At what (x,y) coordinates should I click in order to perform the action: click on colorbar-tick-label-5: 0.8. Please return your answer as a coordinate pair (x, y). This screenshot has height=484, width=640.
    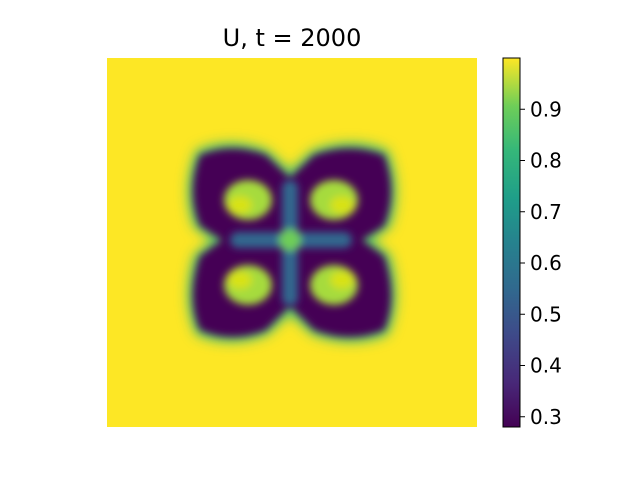
    Looking at the image, I should click on (546, 161).